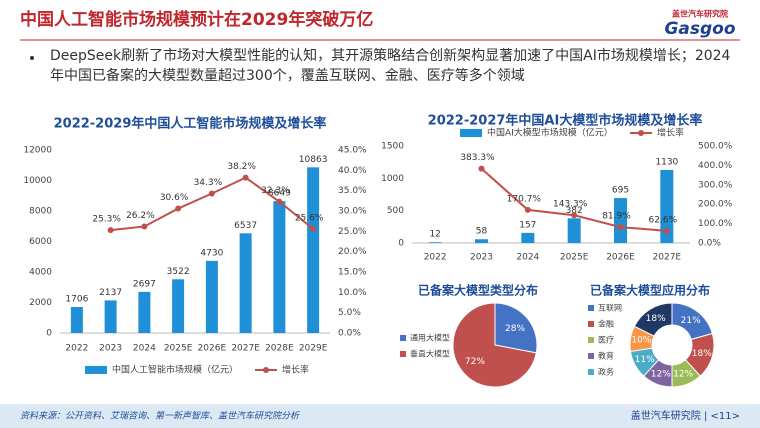  Describe the element at coordinates (352, 232) in the screenshot. I see `y2-tick-label: 25.0%` at that location.